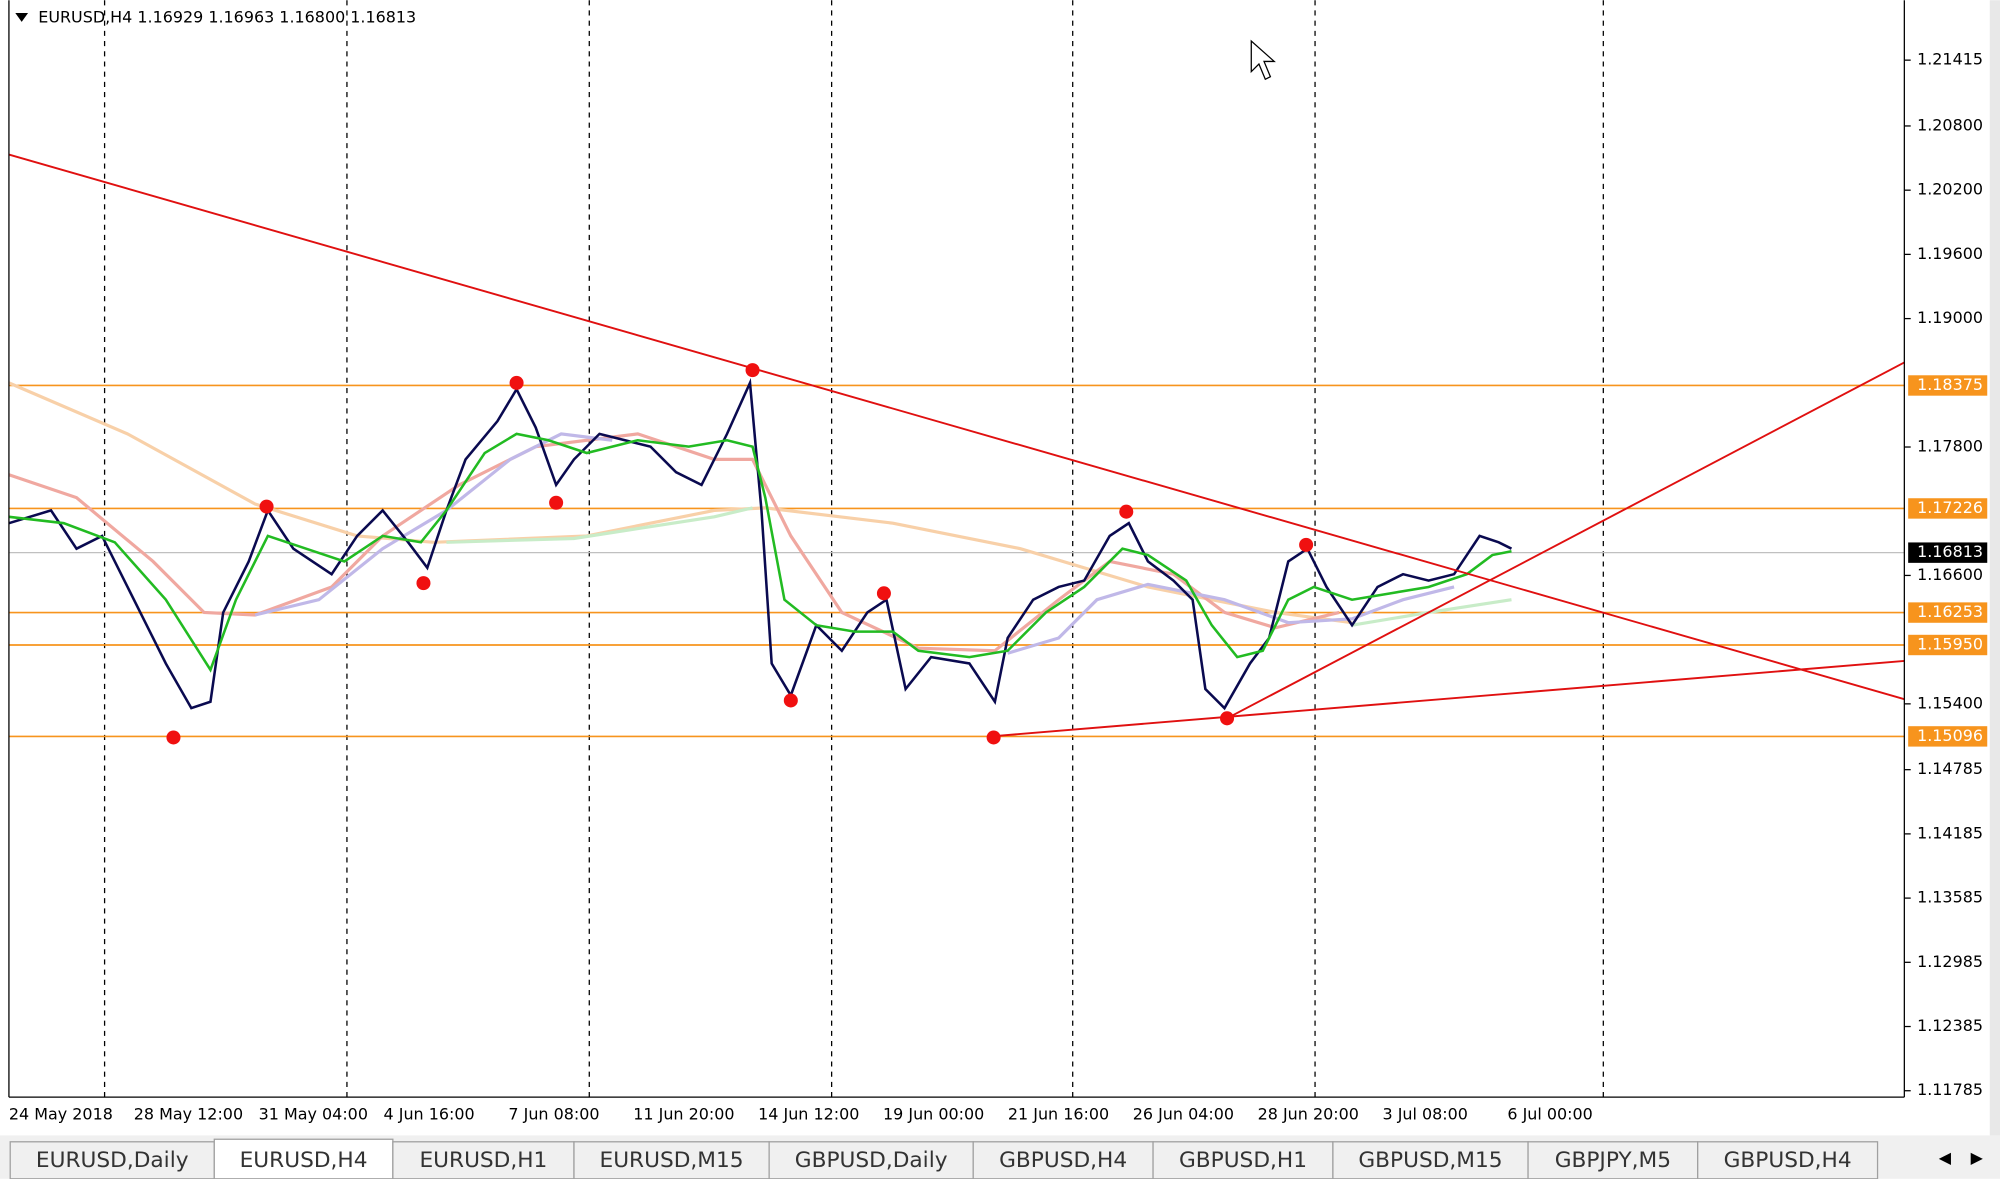 This screenshot has width=2000, height=1179. Describe the element at coordinates (1950, 253) in the screenshot. I see `y-tick-label: 1.19600` at that location.